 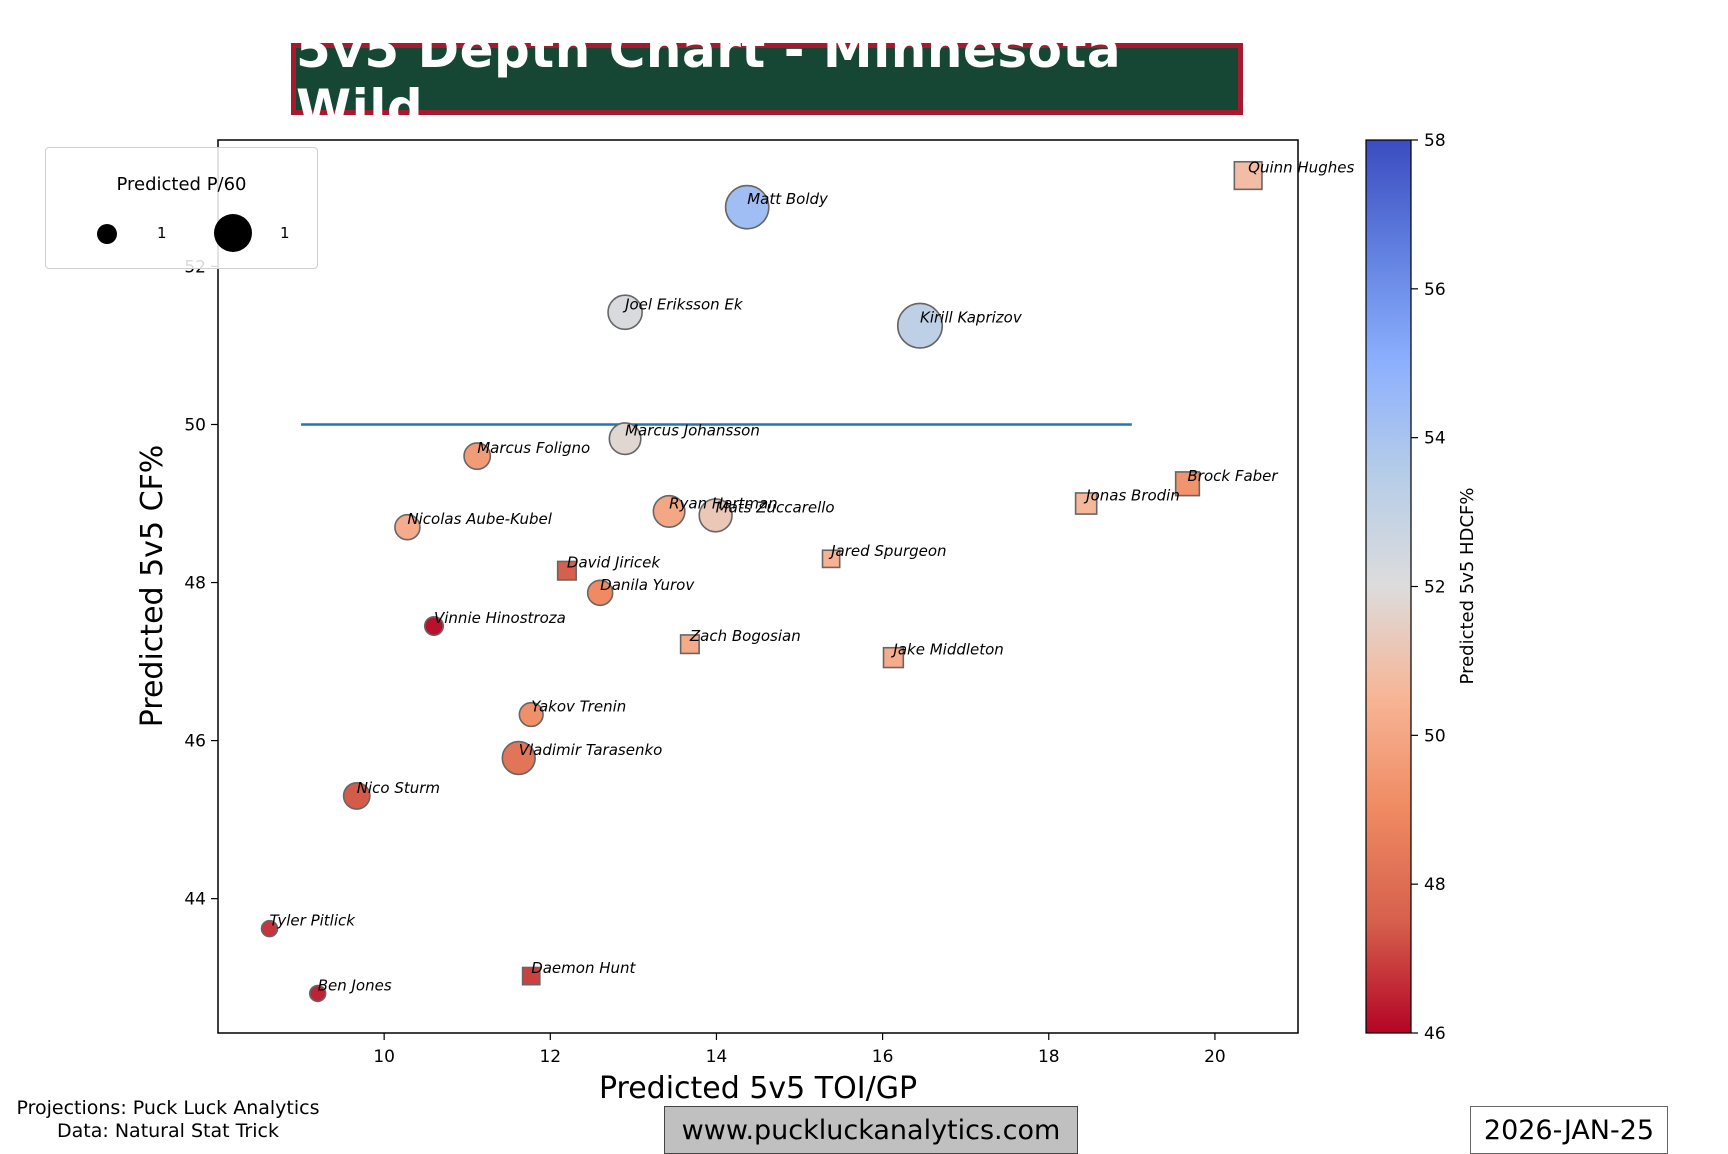 I want to click on chart-title: 5v5 Depth Chart - Minnesota Wild, so click(x=709, y=79).